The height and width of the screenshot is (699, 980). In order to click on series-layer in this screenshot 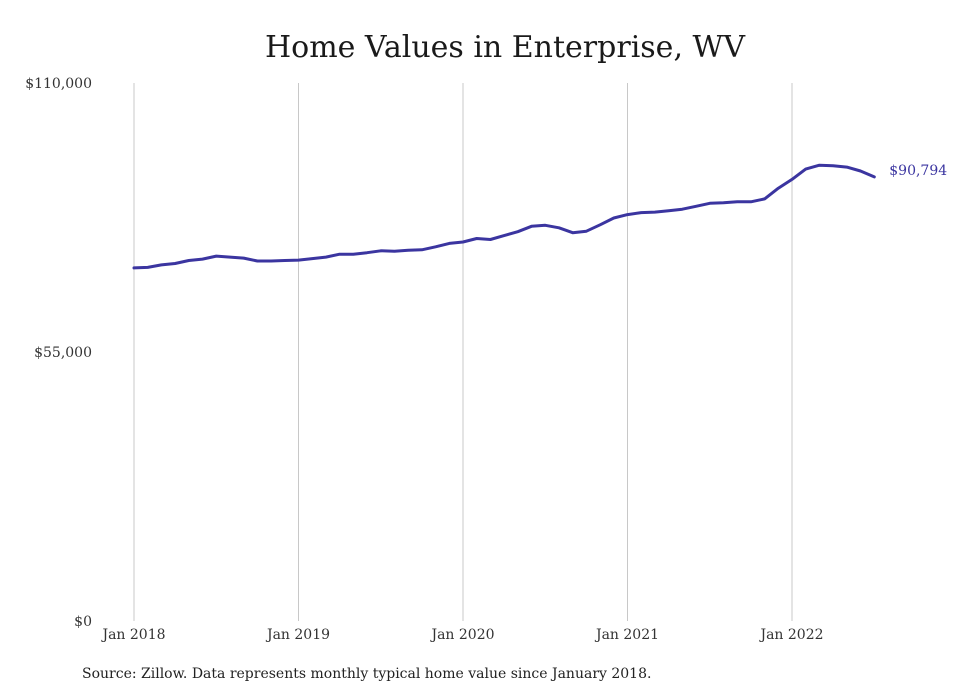, I will do `click(504, 216)`.